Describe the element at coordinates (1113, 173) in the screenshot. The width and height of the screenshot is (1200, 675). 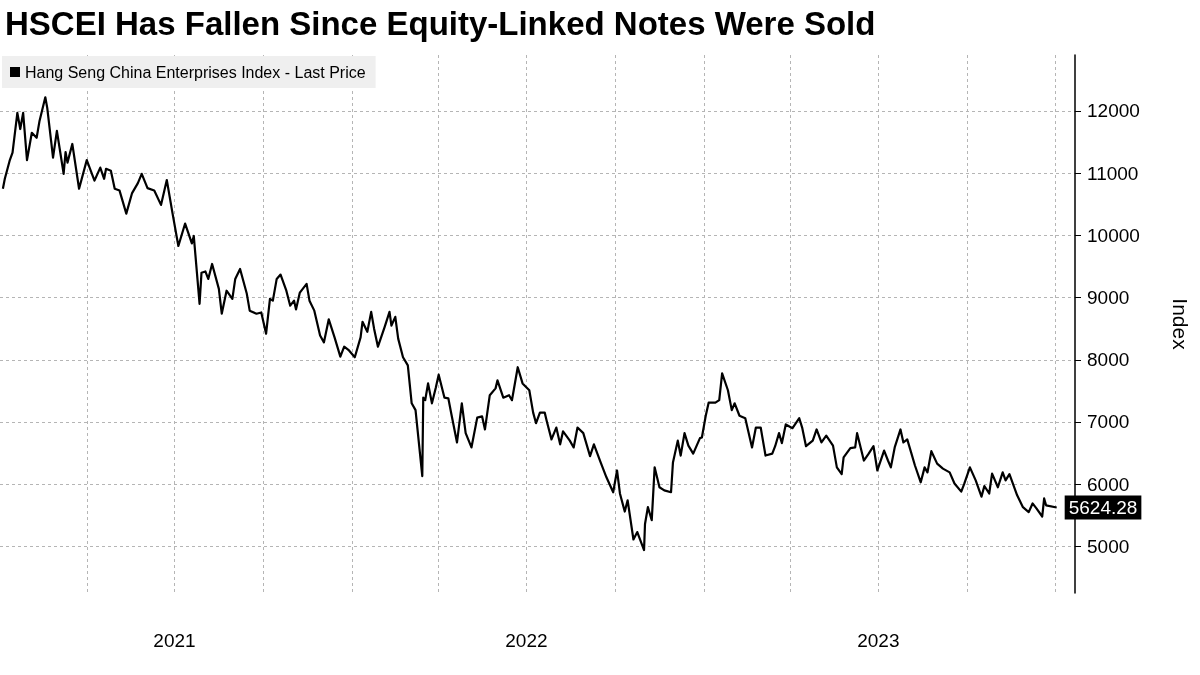
I see `y-tick-label: 11000` at that location.